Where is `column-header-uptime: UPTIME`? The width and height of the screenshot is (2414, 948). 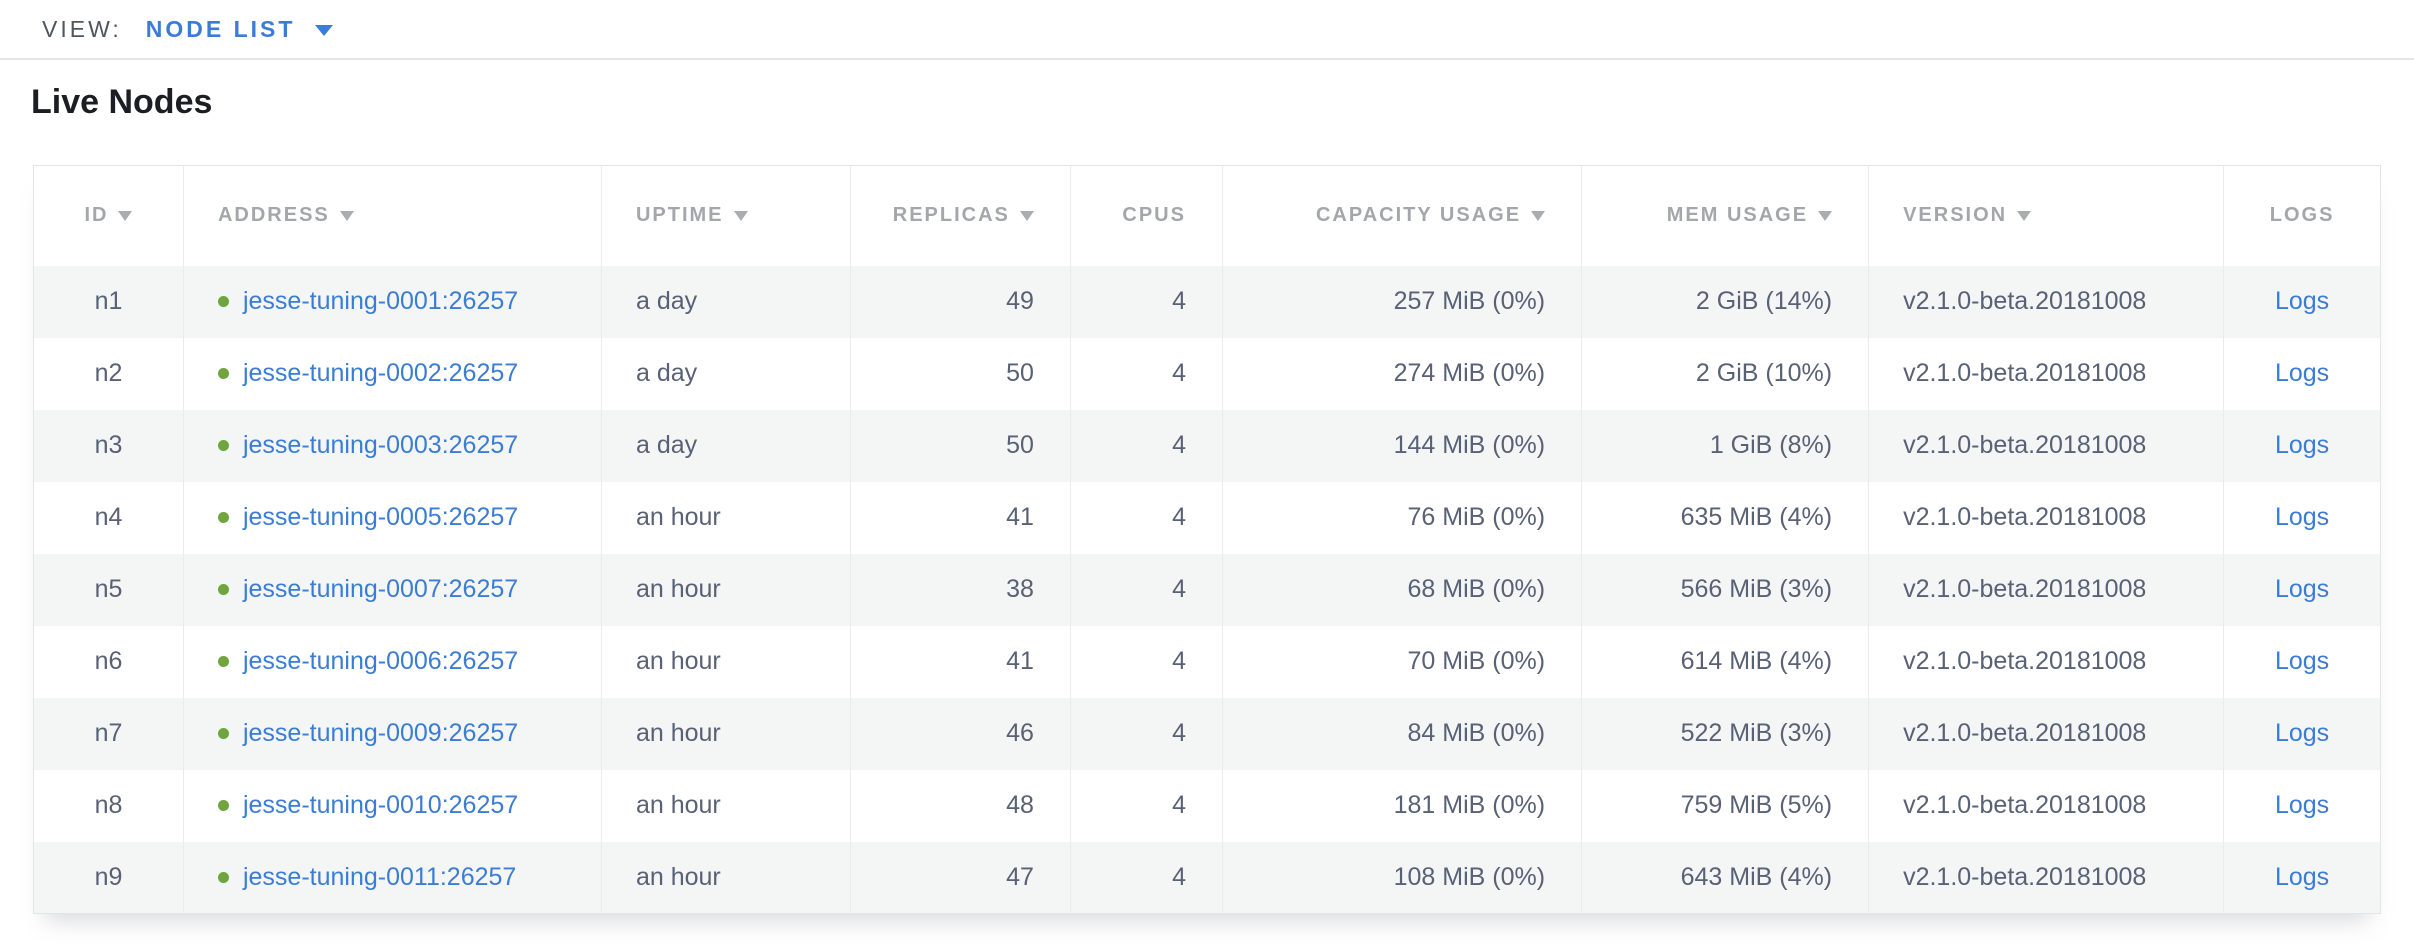
column-header-uptime: UPTIME is located at coordinates (725, 215).